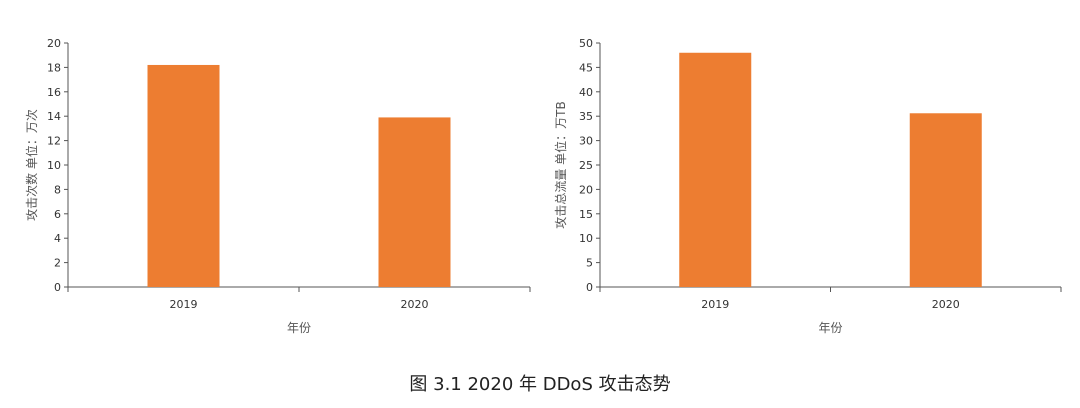 This screenshot has height=408, width=1080. Describe the element at coordinates (31, 165) in the screenshot. I see `y-axis-title: 攻击次数 单位：万次` at that location.